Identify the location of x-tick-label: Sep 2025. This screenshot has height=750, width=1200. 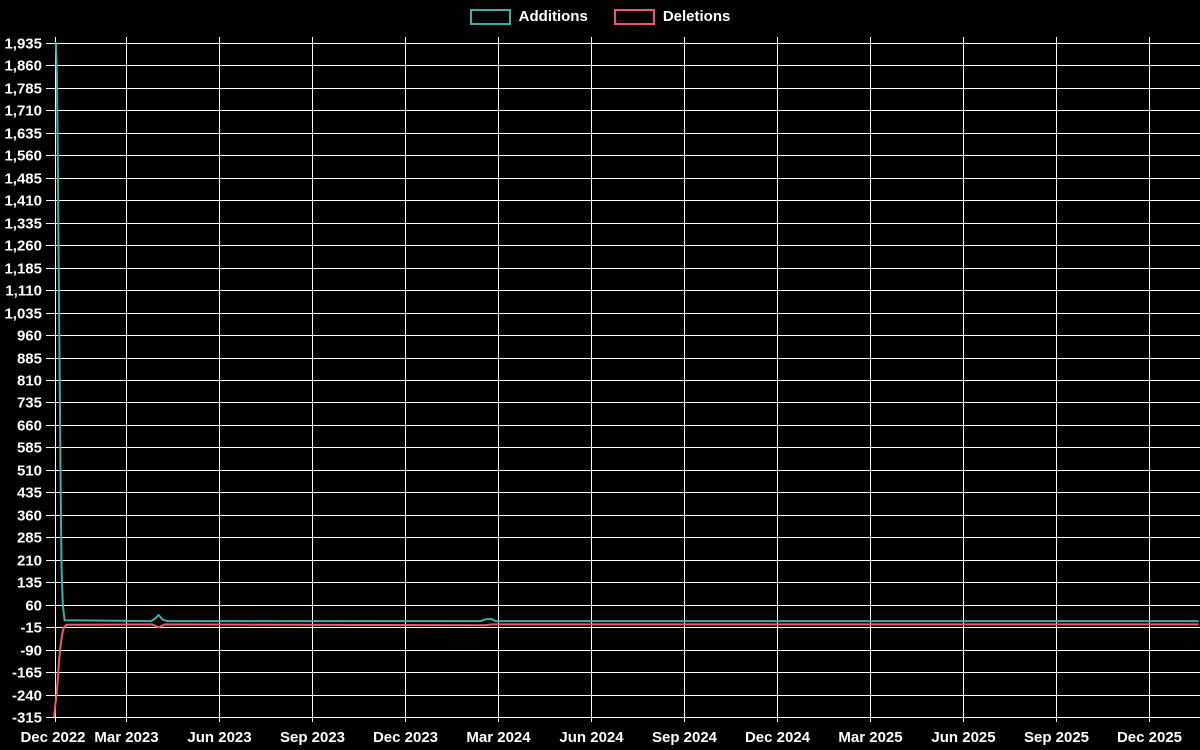
(1056, 737).